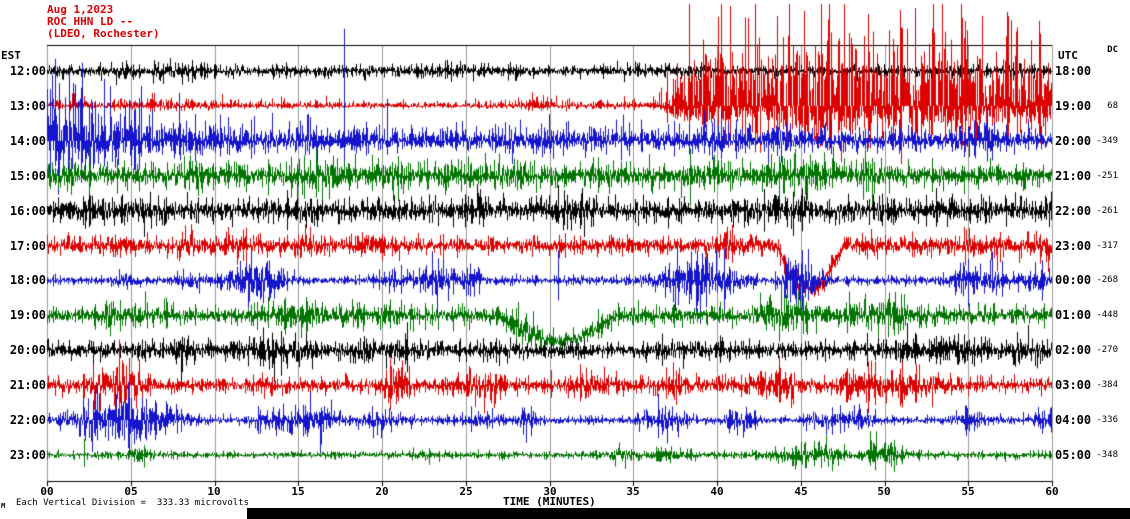  What do you see at coordinates (1107, 420) in the screenshot?
I see `dc-value: -336` at bounding box center [1107, 420].